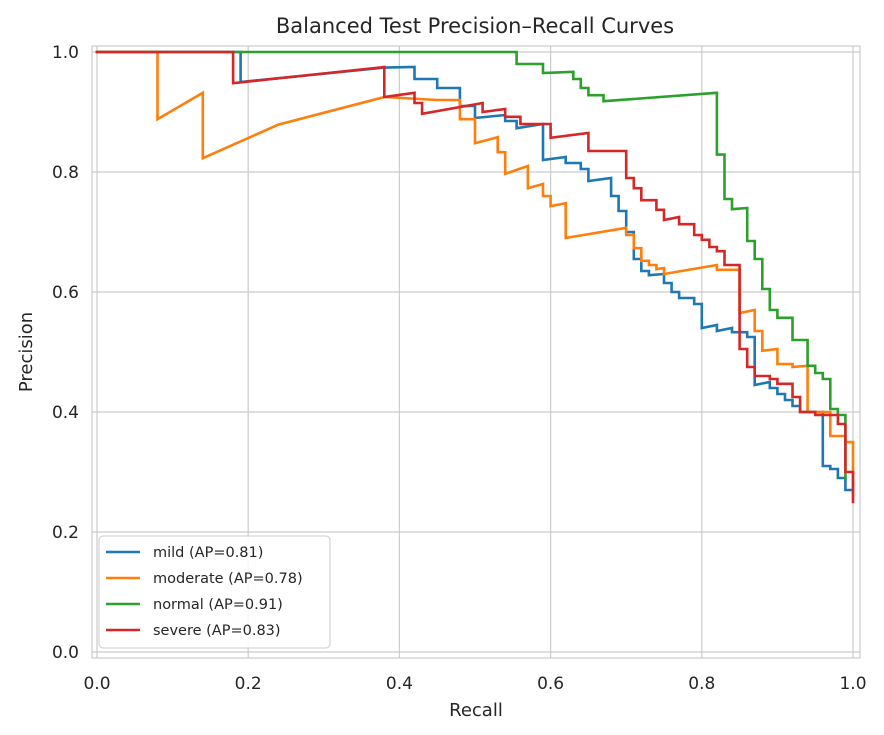 This screenshot has width=884, height=735. Describe the element at coordinates (65, 653) in the screenshot. I see `y-tick-label: 0.0` at that location.